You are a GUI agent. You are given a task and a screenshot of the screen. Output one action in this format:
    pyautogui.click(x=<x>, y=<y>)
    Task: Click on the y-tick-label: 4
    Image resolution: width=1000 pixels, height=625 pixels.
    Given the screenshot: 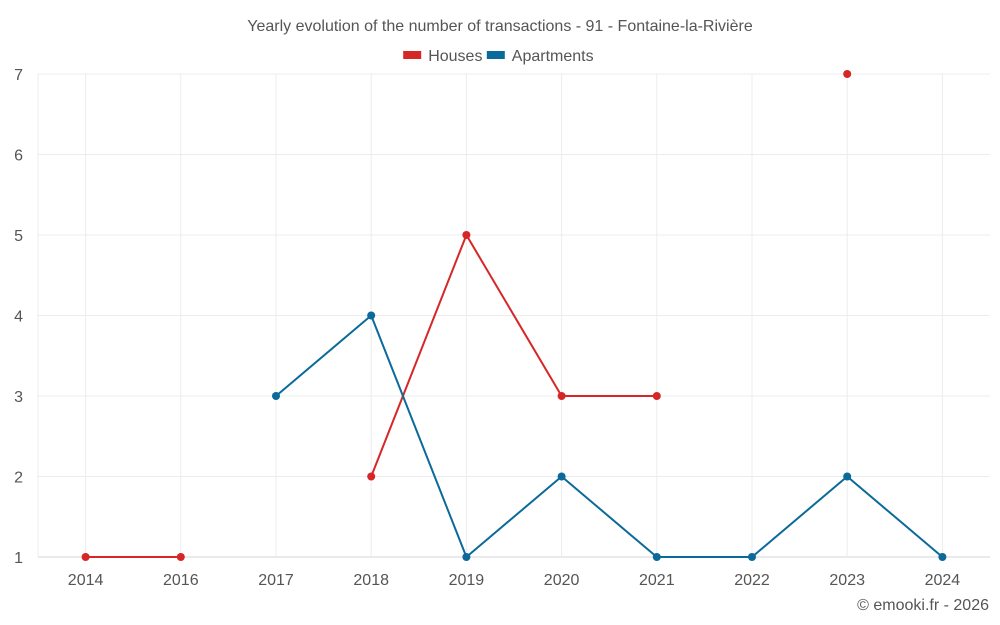 What is the action you would take?
    pyautogui.click(x=18, y=317)
    